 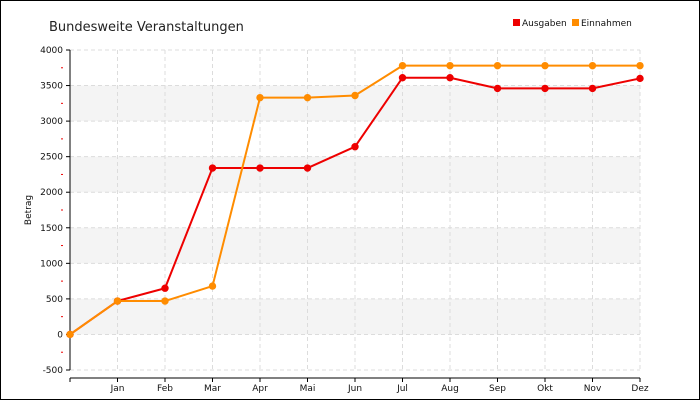 I want to click on x-tick-label: Nov, so click(x=593, y=389).